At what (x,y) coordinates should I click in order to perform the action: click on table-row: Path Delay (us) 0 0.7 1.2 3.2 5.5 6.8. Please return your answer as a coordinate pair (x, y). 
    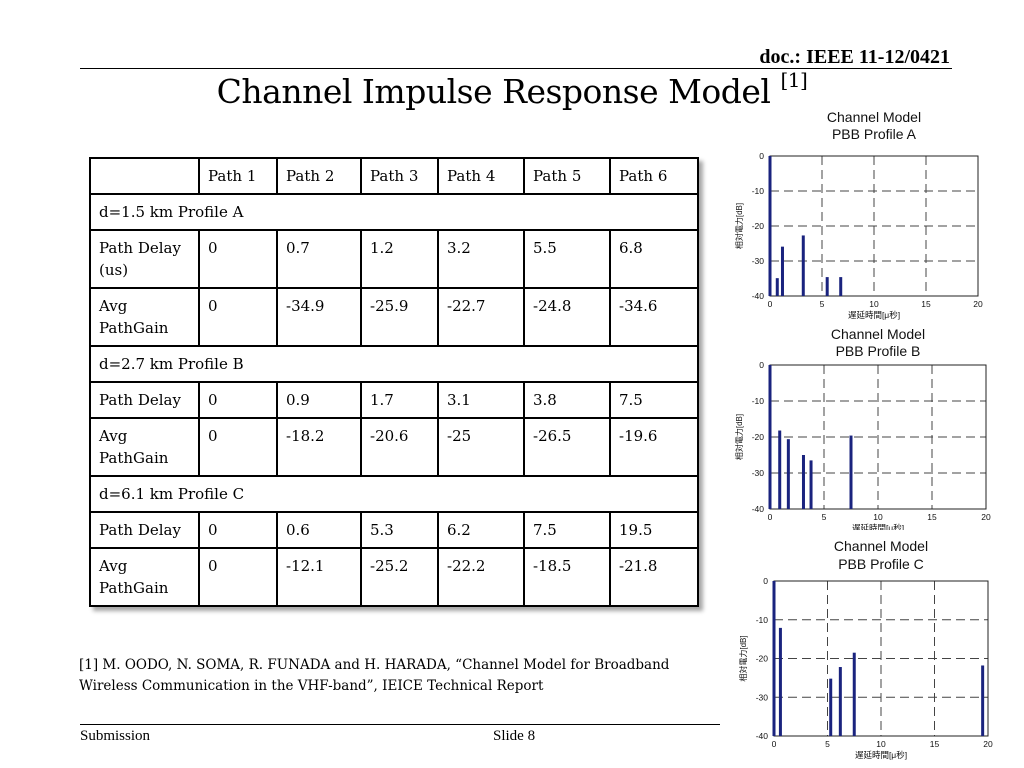
    Looking at the image, I should click on (394, 259).